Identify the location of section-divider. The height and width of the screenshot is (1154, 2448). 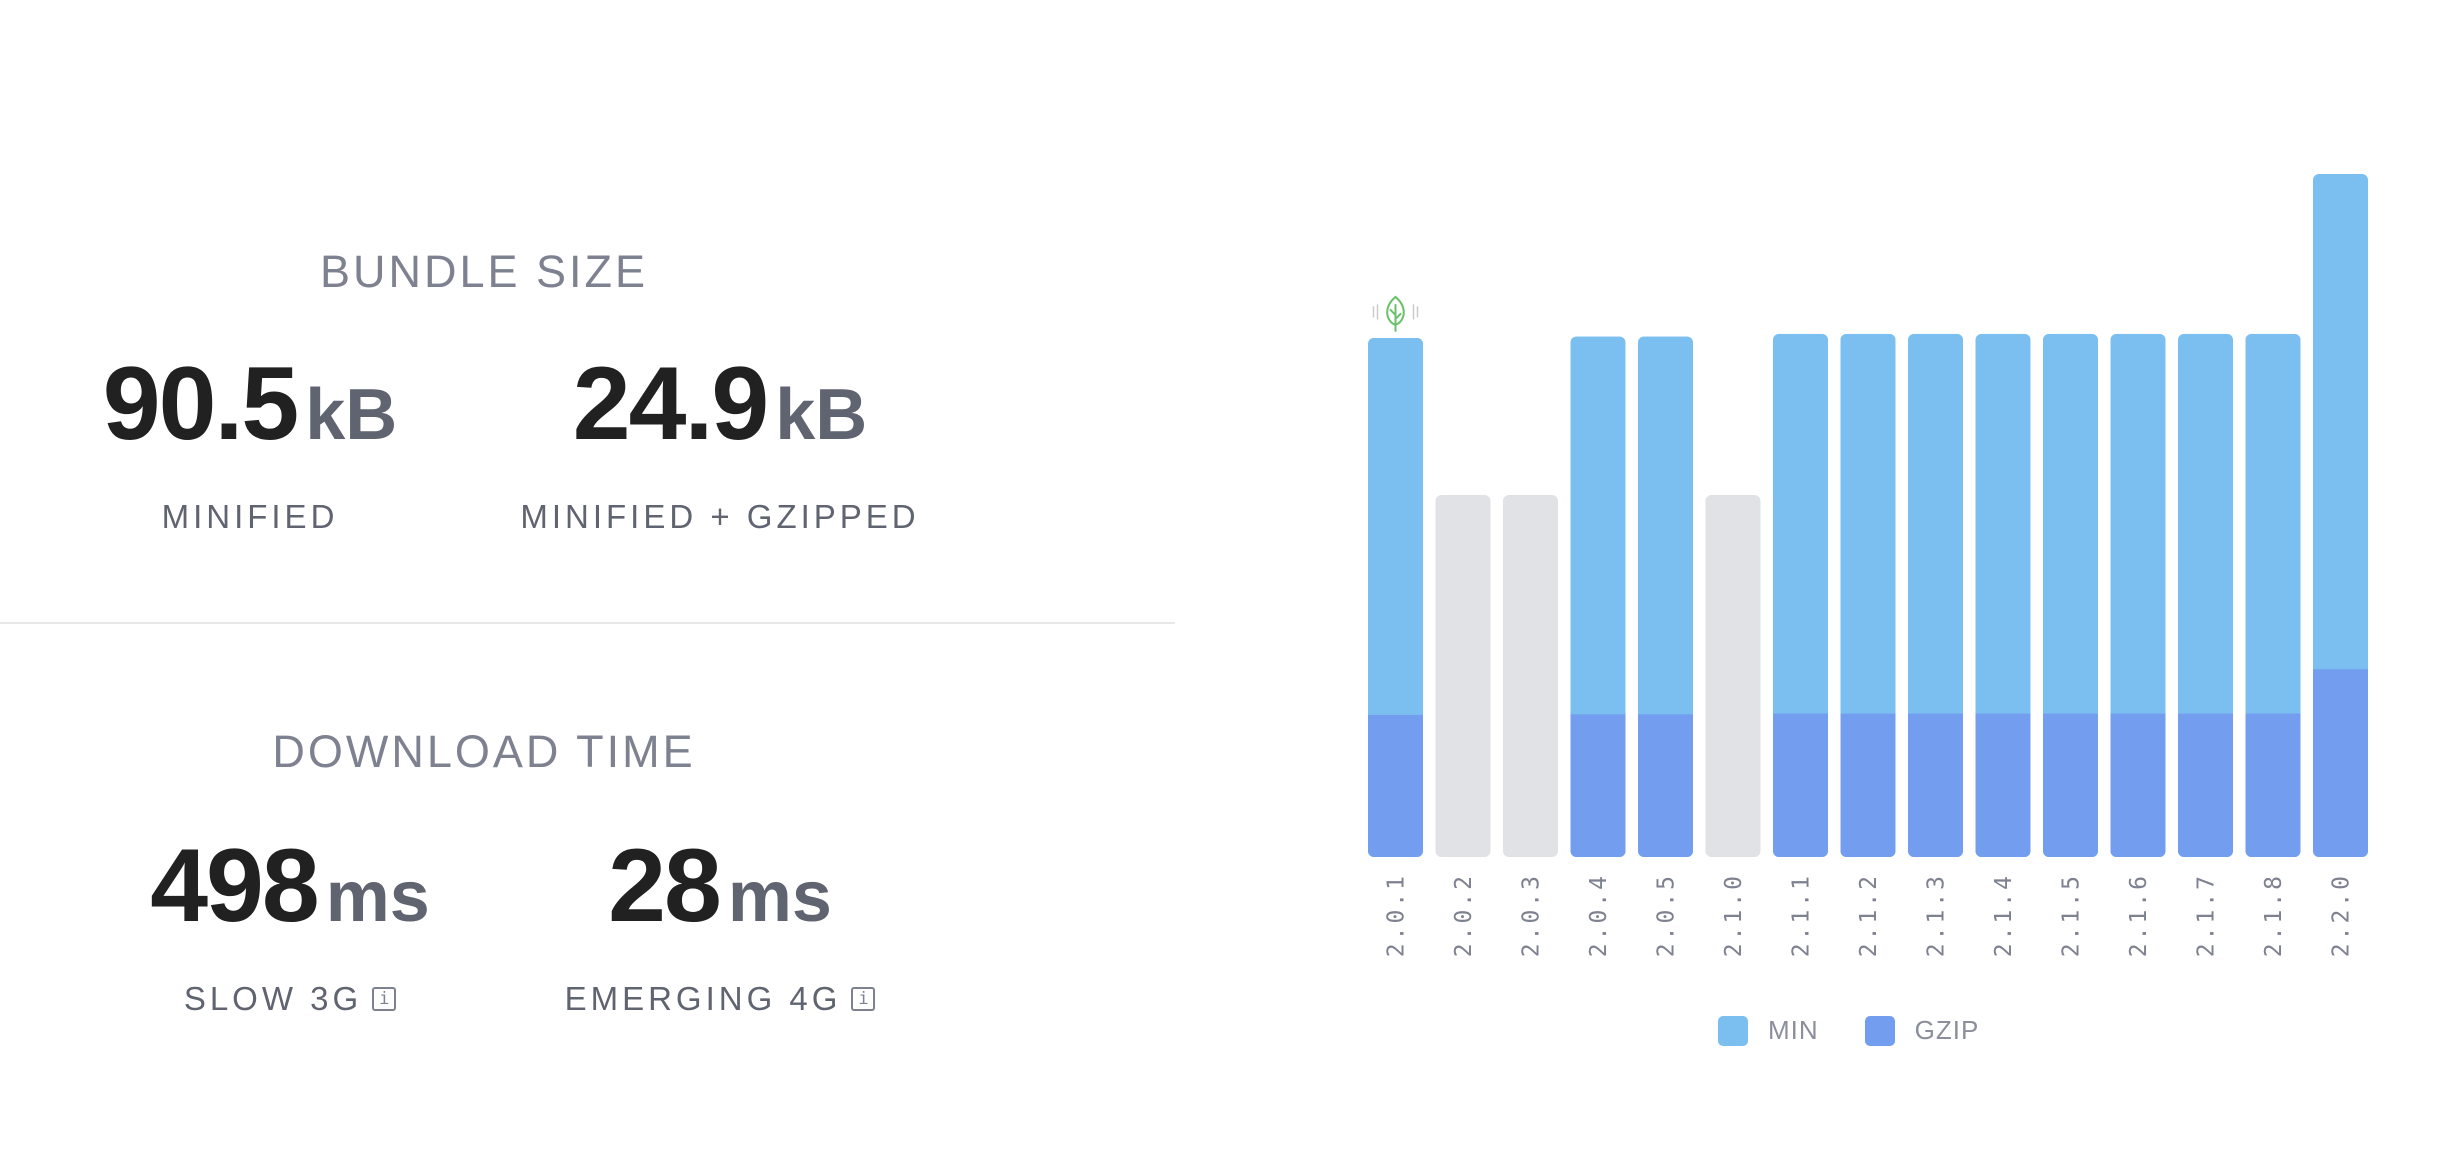
(587, 623).